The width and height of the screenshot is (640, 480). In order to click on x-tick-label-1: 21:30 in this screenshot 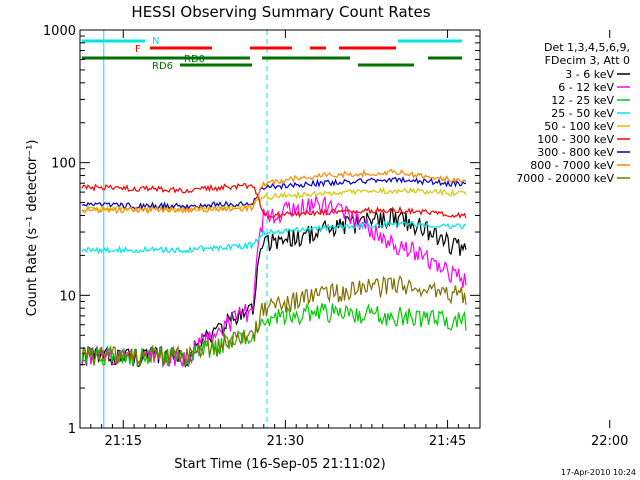, I will do `click(285, 441)`.